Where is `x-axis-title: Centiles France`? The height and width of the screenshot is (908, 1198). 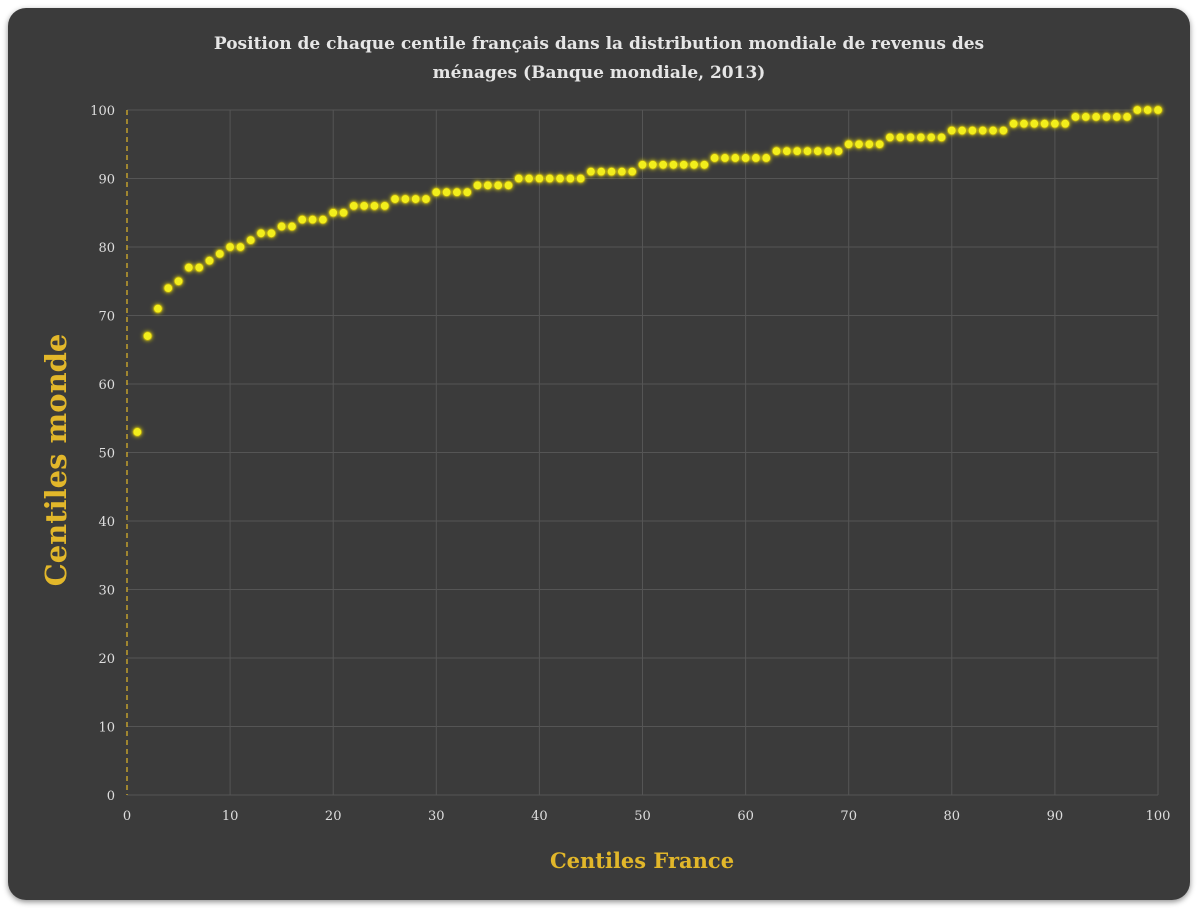 x-axis-title: Centiles France is located at coordinates (642, 860).